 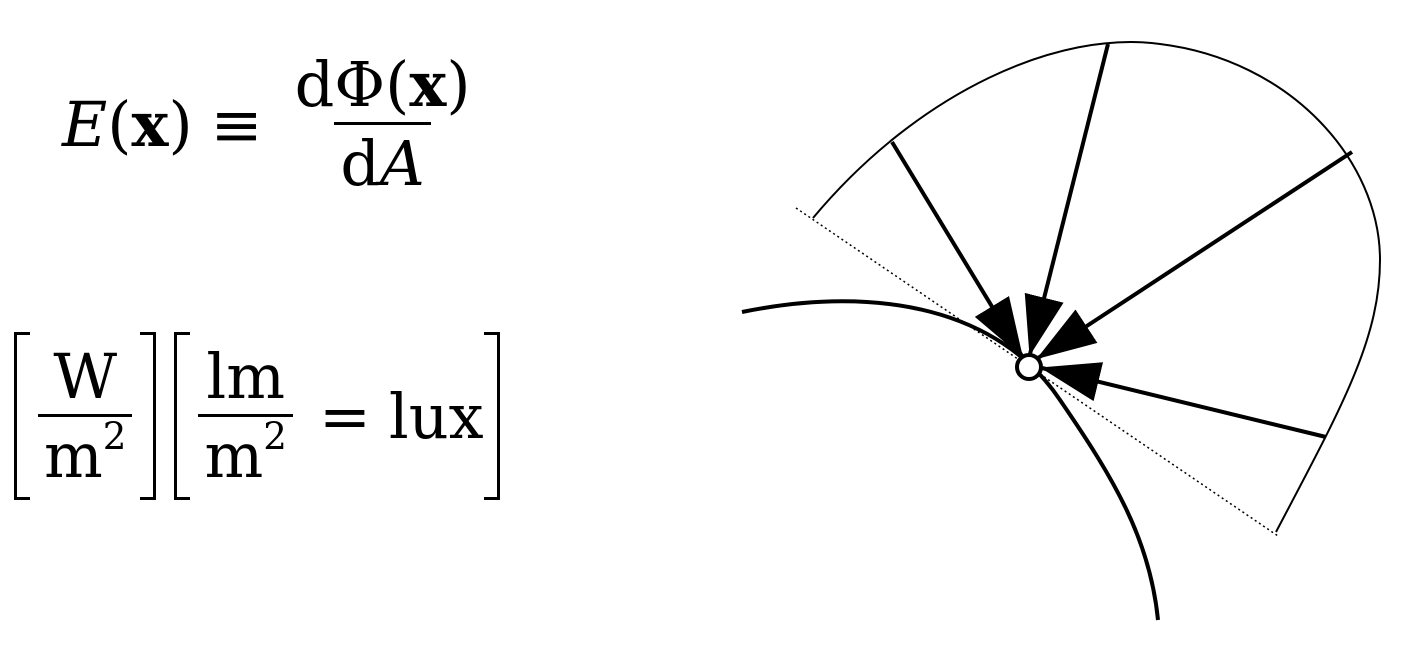 I want to click on radiometric-units: W m2, so click(x=85, y=416).